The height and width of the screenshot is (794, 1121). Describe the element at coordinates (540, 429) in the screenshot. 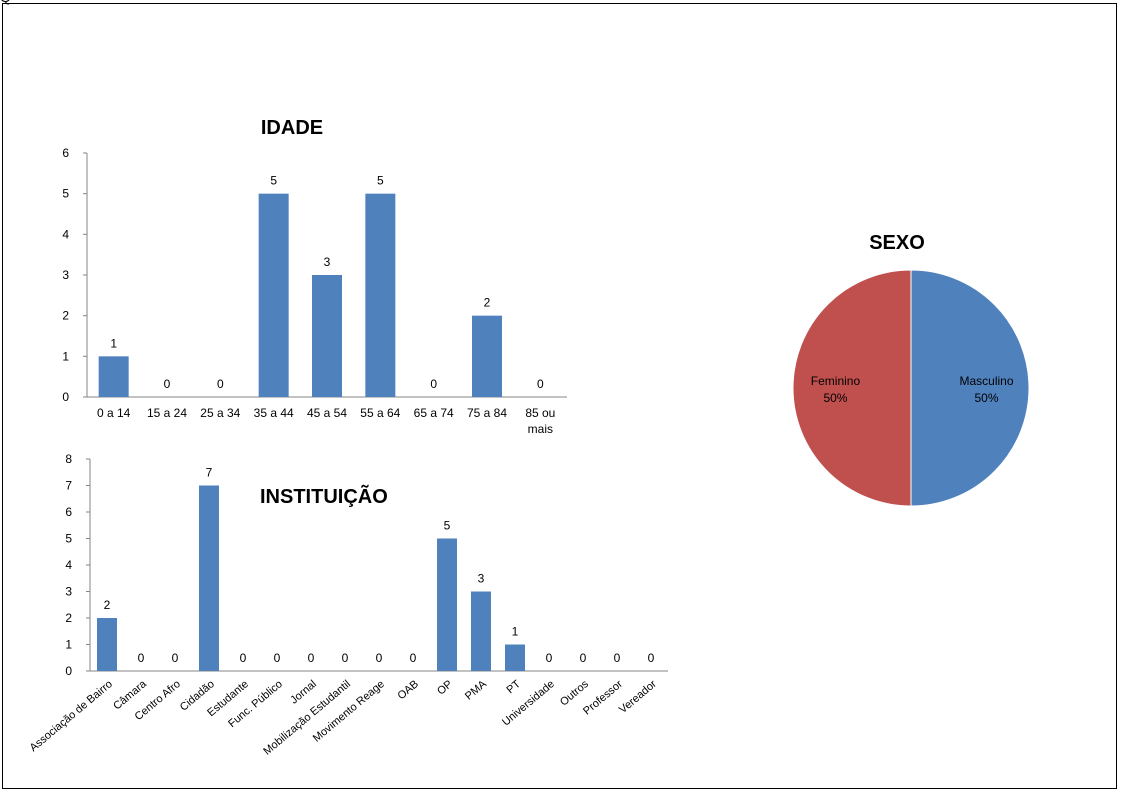

I see `x-tick-label: mais` at that location.